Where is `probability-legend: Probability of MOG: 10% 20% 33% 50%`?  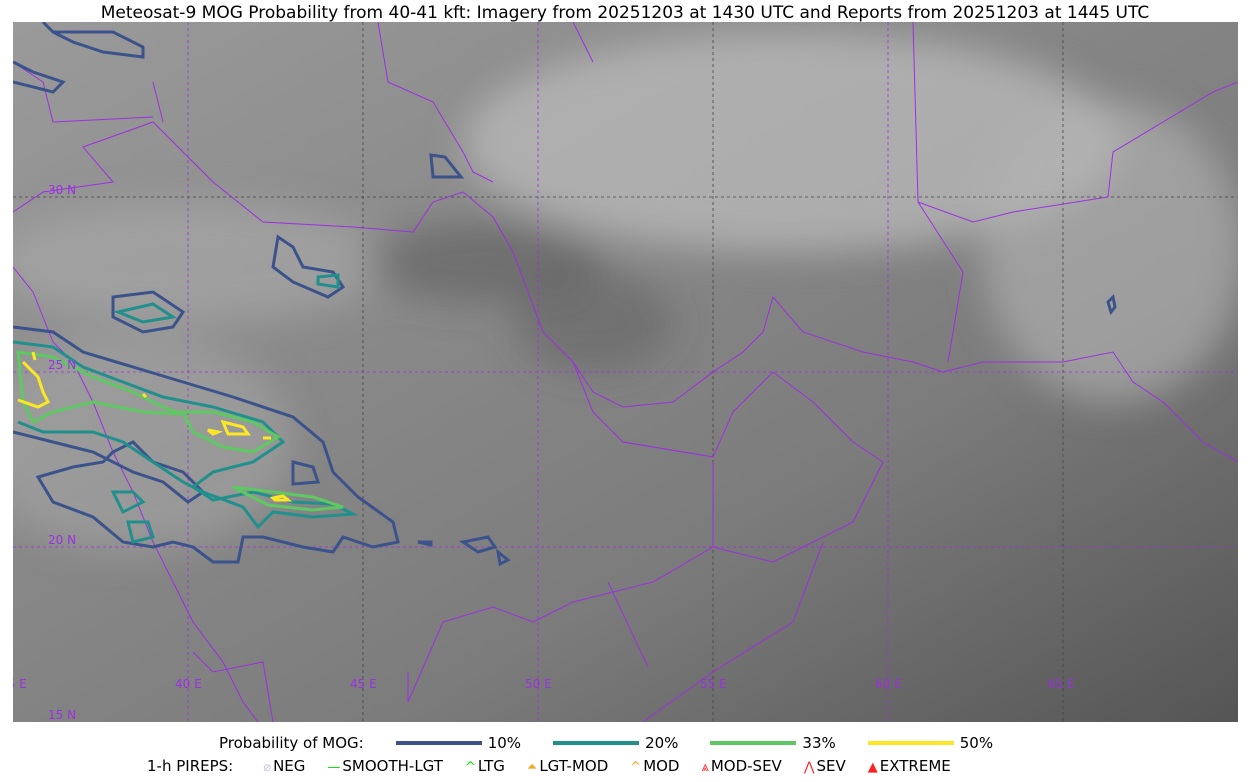
probability-legend: Probability of MOG: 10% 20% 33% 50% is located at coordinates (625, 743).